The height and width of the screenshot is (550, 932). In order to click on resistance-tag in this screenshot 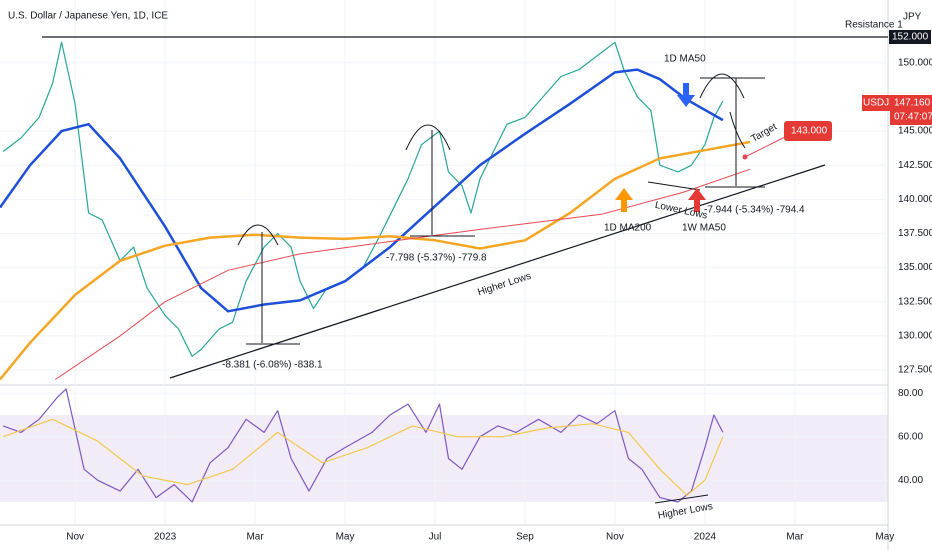, I will do `click(910, 37)`.